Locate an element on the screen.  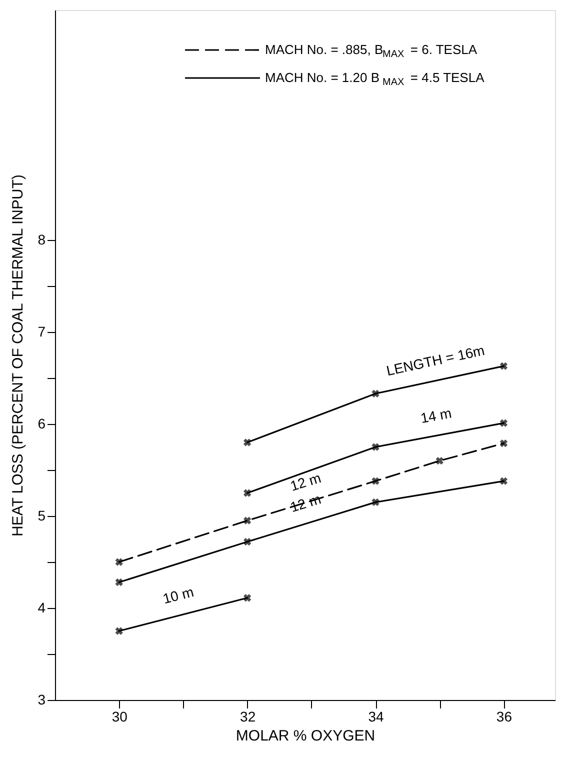
x-tick-label: 36 is located at coordinates (504, 716).